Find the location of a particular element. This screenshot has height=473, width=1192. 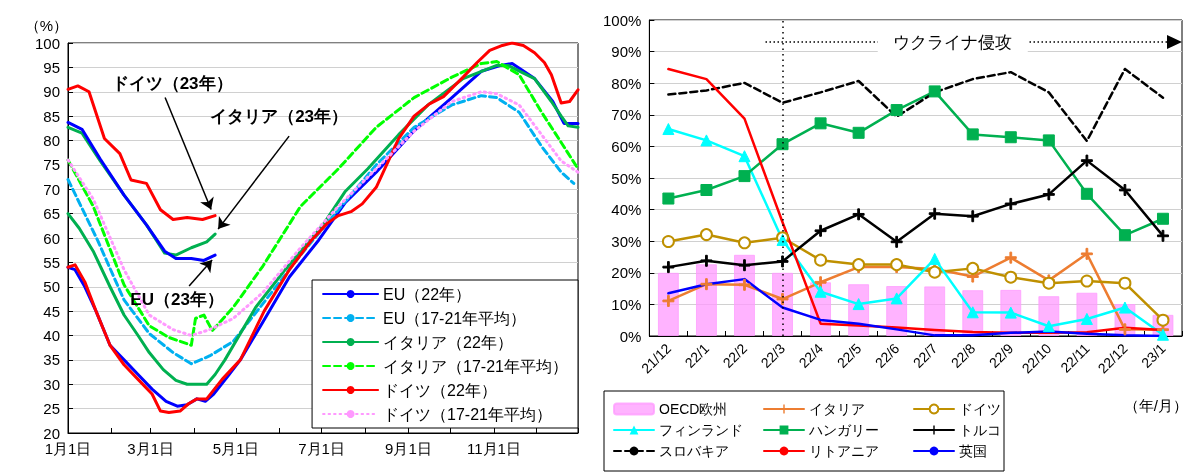

y-tick-label: 40 is located at coordinates (51, 335).